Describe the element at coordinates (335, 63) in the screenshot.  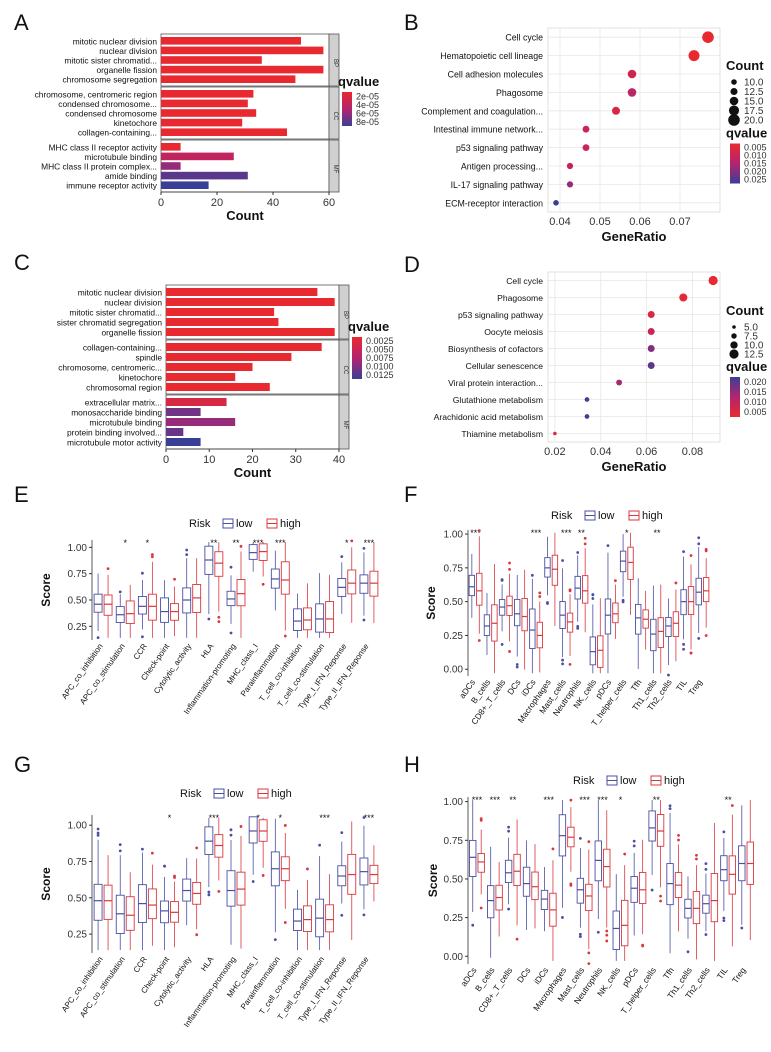
I see `facet-label: BP` at that location.